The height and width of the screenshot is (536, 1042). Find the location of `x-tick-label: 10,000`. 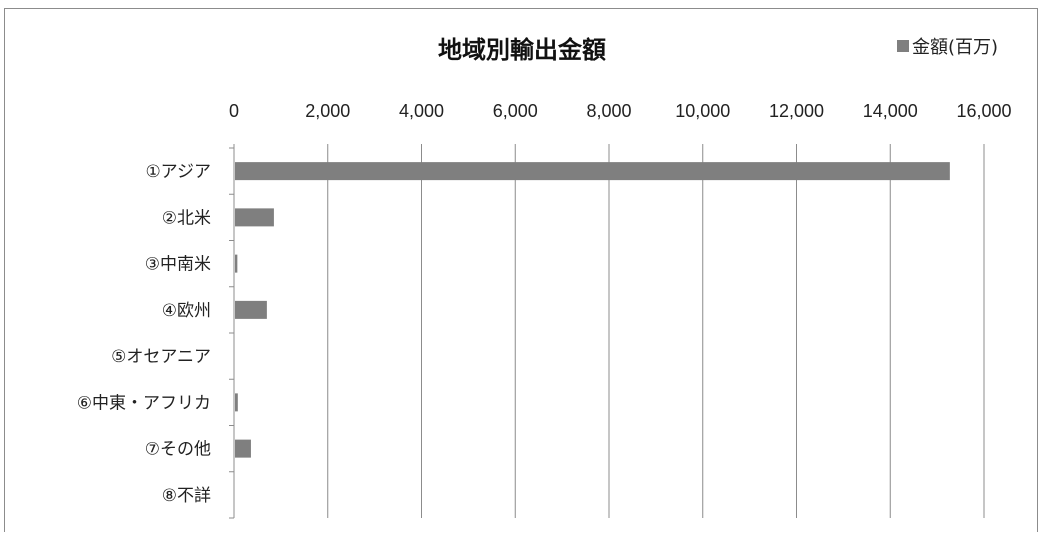

x-tick-label: 10,000 is located at coordinates (702, 111).